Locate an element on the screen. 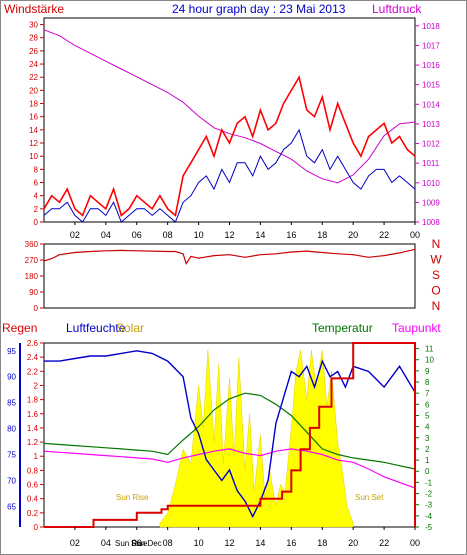 The height and width of the screenshot is (555, 467). temp-tick-label: 10 is located at coordinates (429, 360).